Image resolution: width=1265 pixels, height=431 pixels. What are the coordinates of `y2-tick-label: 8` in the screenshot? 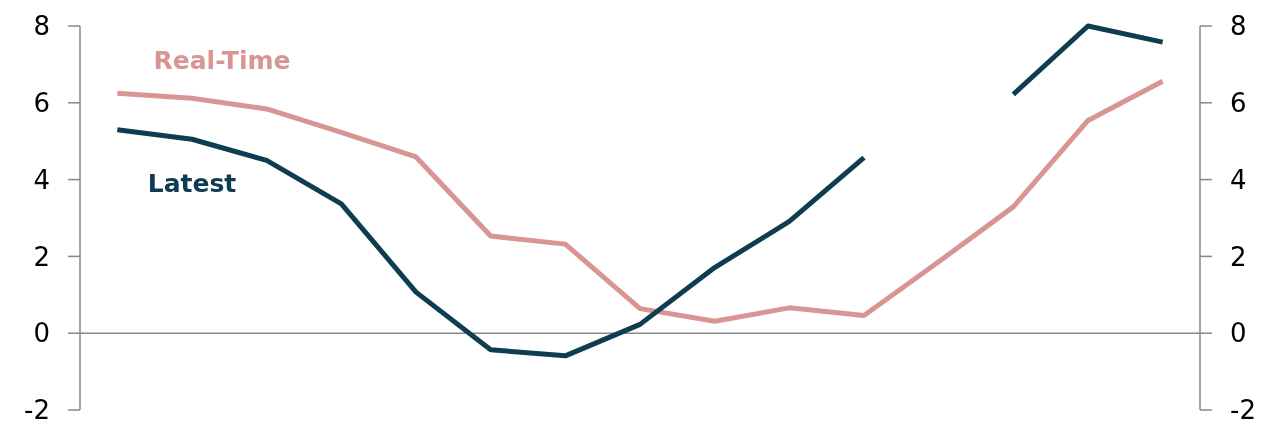 It's located at (1238, 26).